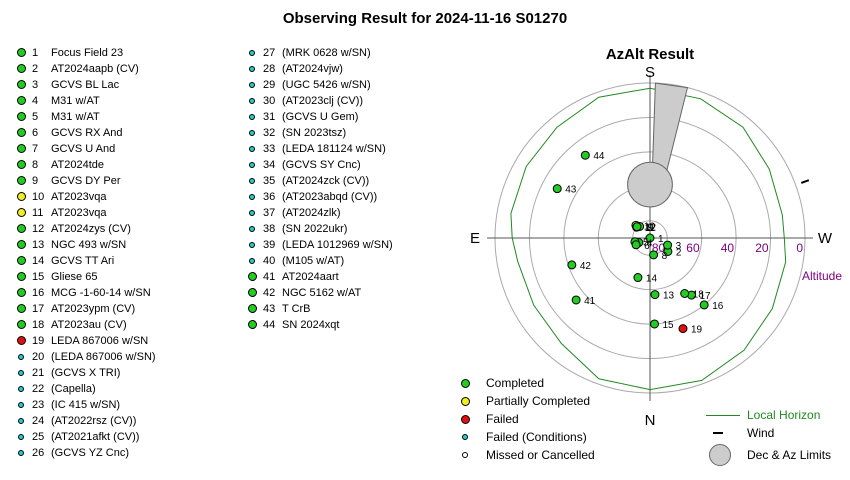 The height and width of the screenshot is (480, 850). What do you see at coordinates (502, 419) in the screenshot?
I see `legend-label: Failed` at bounding box center [502, 419].